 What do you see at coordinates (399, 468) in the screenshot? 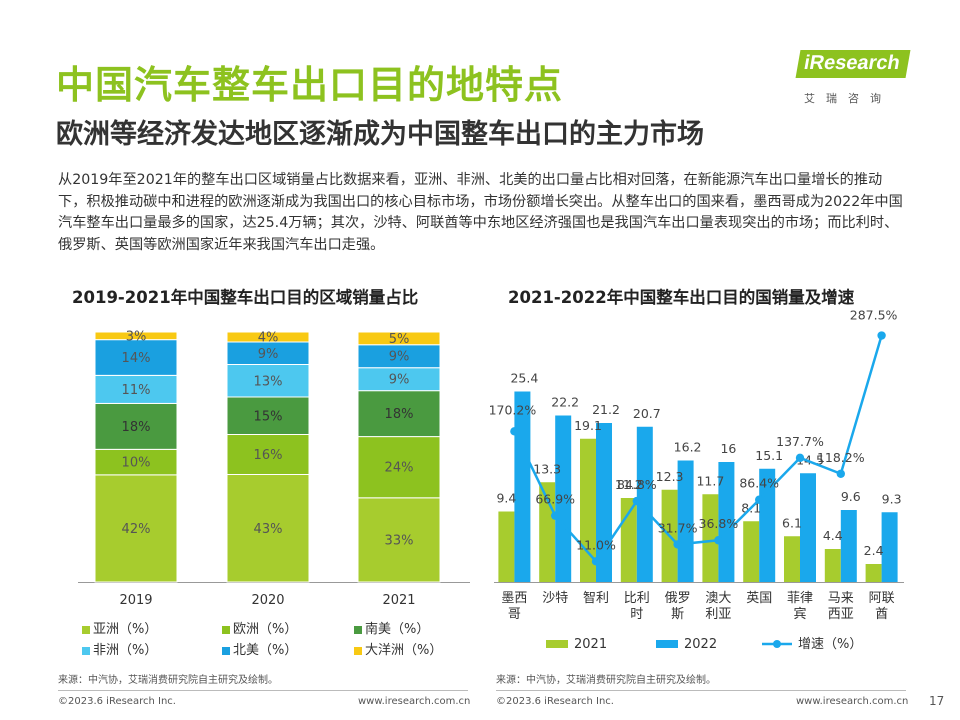
I see `segment-label: 24%` at bounding box center [399, 468].